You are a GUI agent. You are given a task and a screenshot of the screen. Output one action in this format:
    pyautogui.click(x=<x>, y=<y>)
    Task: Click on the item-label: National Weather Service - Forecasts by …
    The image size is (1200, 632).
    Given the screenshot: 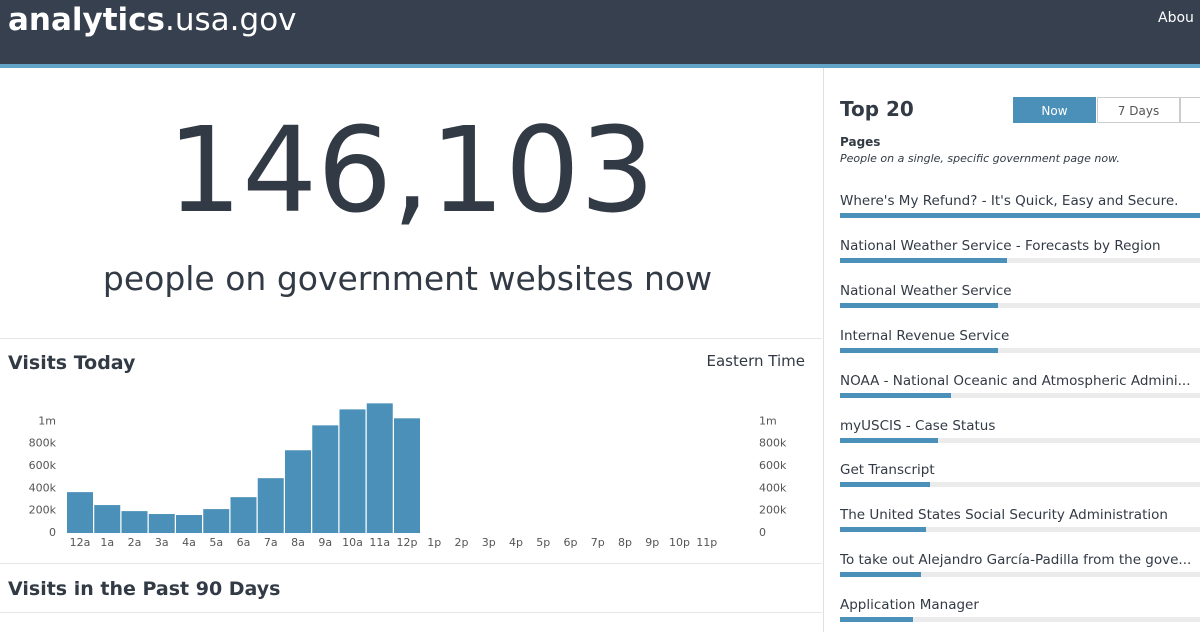 What is the action you would take?
    pyautogui.click(x=1000, y=245)
    